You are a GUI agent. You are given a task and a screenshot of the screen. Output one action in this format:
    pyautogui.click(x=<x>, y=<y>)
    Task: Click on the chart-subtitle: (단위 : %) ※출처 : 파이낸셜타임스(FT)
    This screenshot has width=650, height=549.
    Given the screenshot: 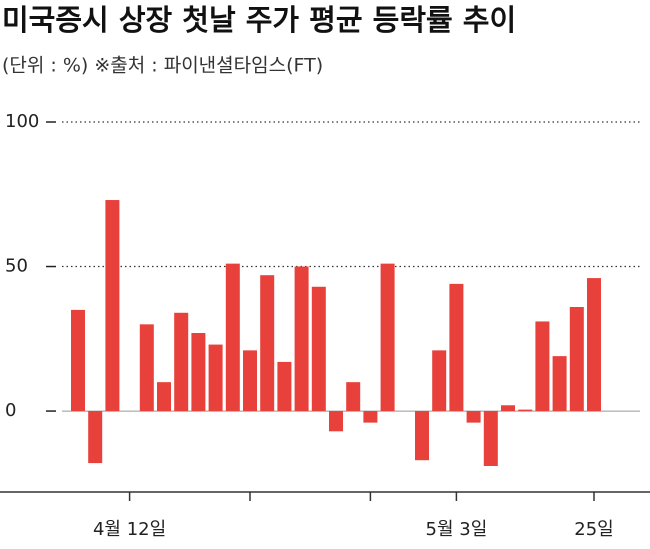 What is the action you would take?
    pyautogui.click(x=162, y=66)
    